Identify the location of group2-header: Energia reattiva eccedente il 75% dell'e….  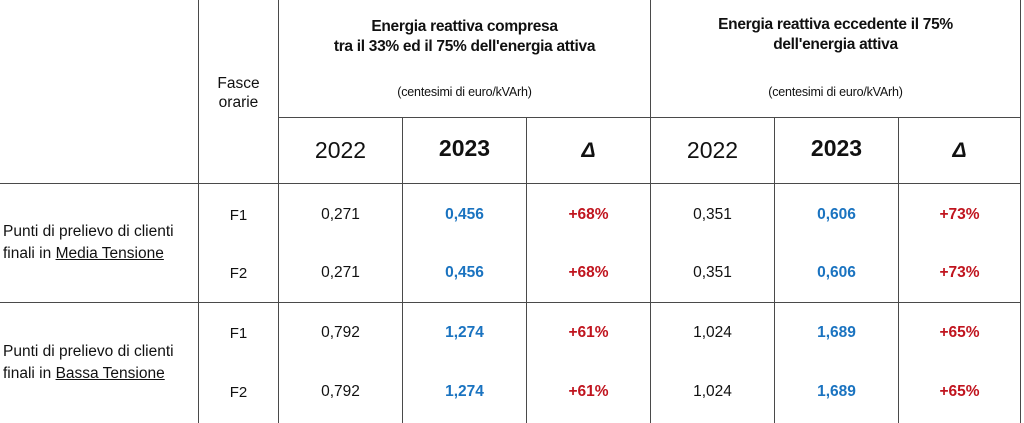
(835, 34).